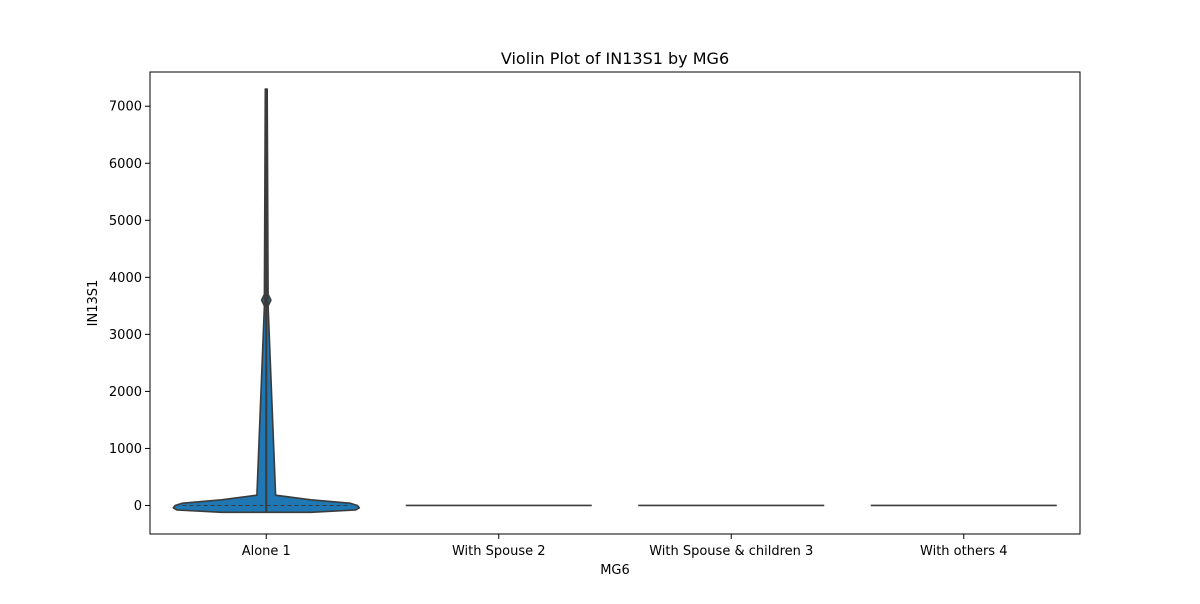 This screenshot has width=1200, height=604. Describe the element at coordinates (125, 221) in the screenshot. I see `y-tick-label: 5000` at that location.